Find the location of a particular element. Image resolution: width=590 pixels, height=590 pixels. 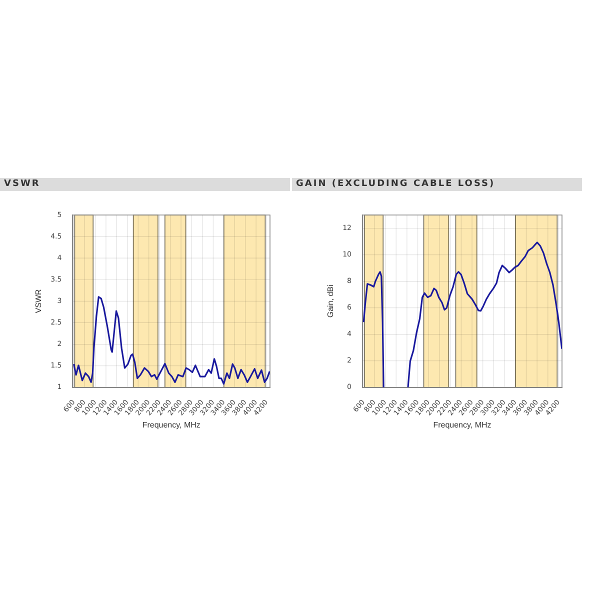

chart-title: GAIN (EXCLUDING CABLE LOSS) is located at coordinates (437, 184).